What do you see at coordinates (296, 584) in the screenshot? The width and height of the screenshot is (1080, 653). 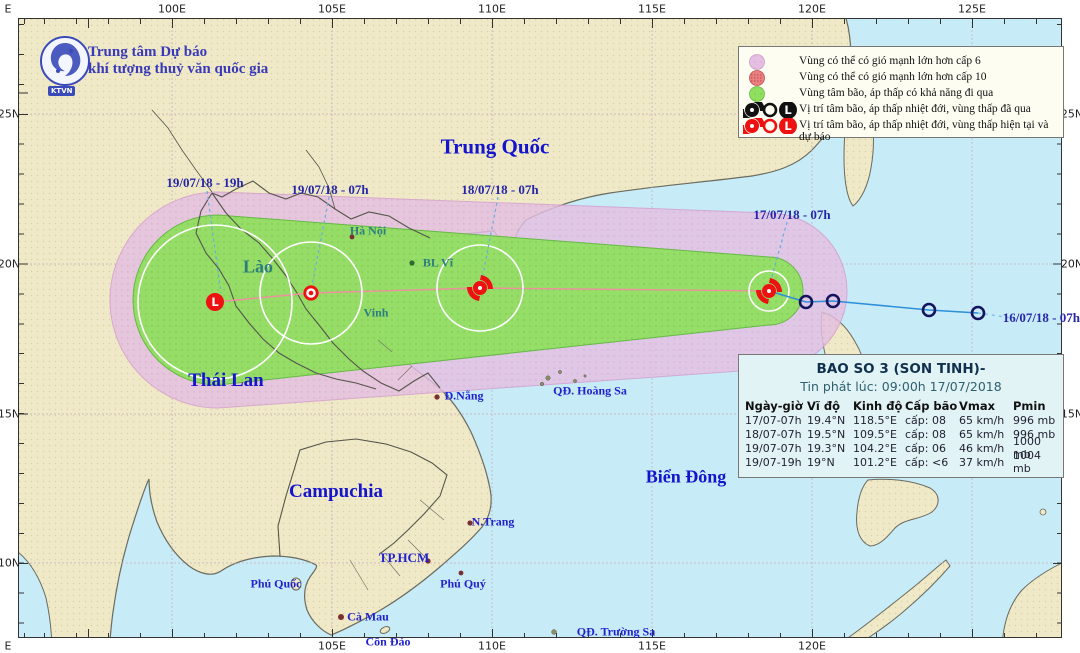 I see `phu-quoc-island` at bounding box center [296, 584].